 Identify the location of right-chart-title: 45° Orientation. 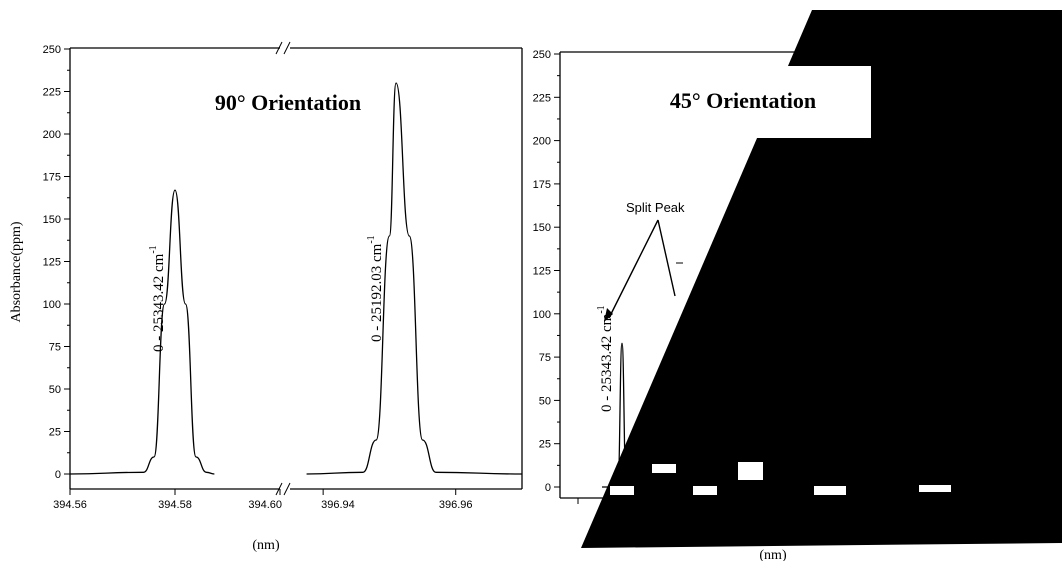
(743, 100).